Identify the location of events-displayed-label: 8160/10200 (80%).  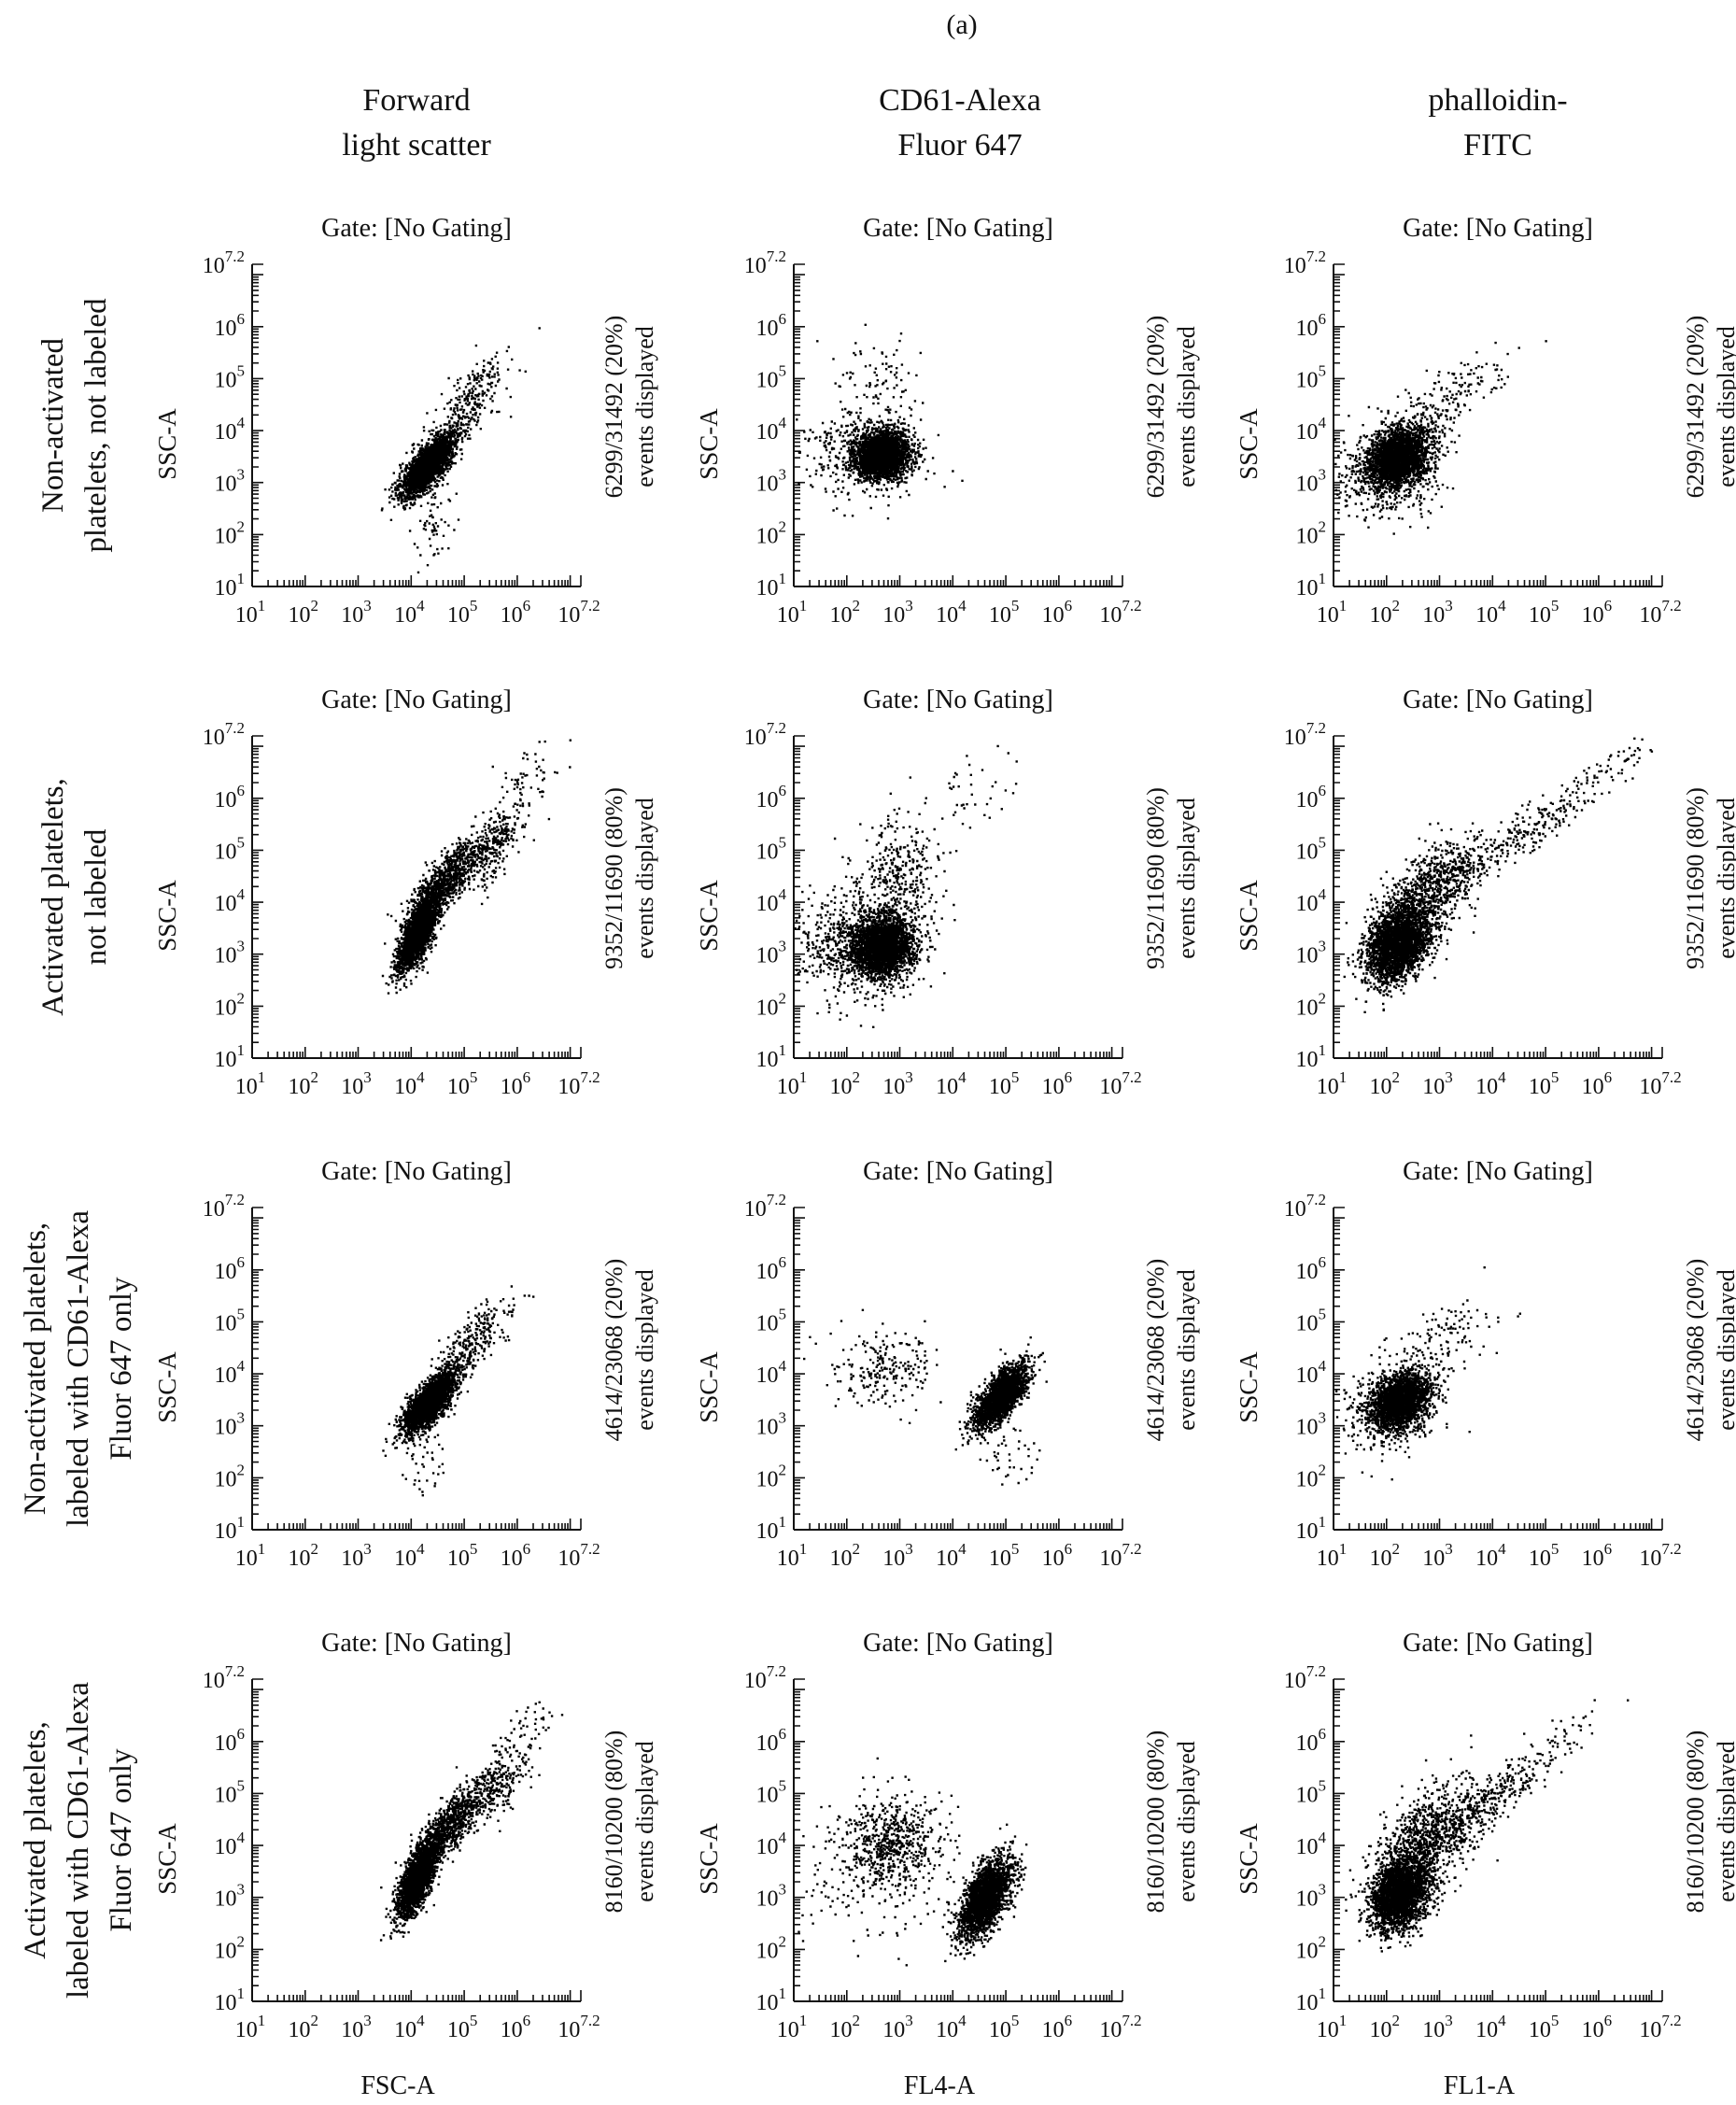
(1695, 1822).